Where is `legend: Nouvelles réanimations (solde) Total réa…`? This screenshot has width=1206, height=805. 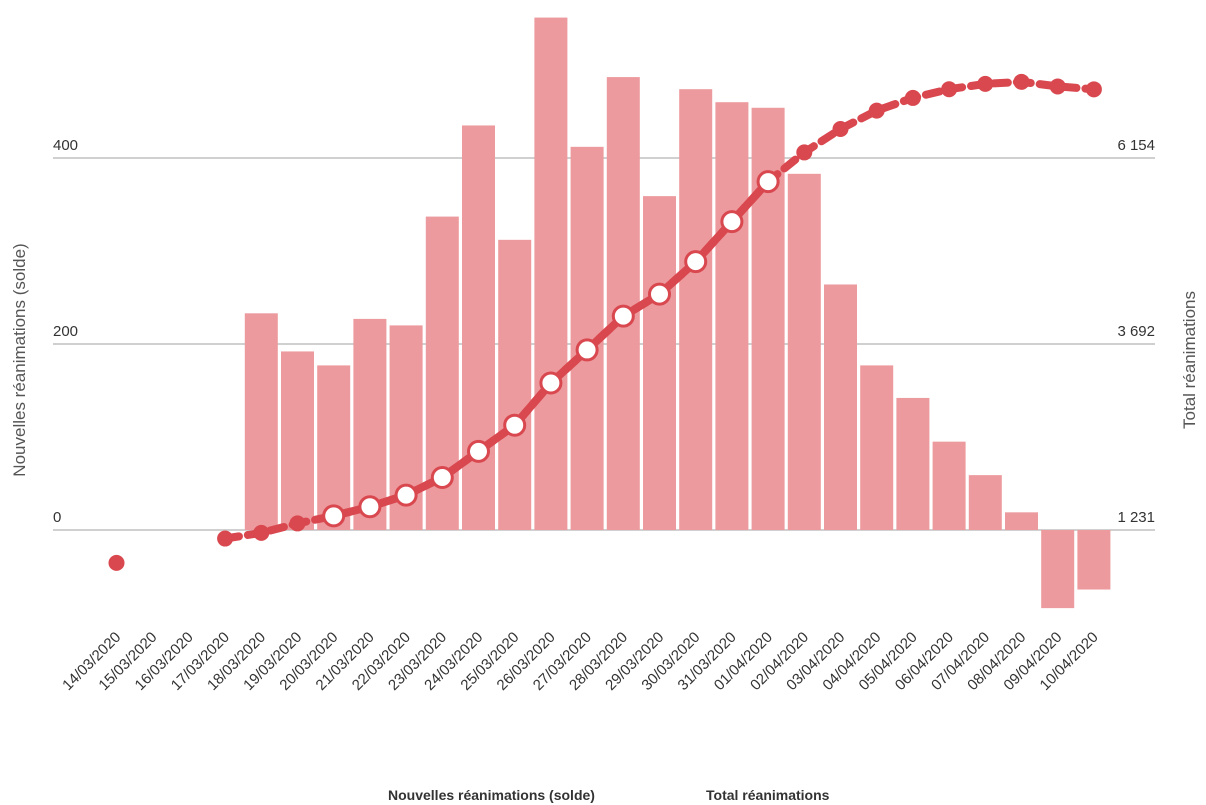 legend: Nouvelles réanimations (solde) Total réa… is located at coordinates (609, 795).